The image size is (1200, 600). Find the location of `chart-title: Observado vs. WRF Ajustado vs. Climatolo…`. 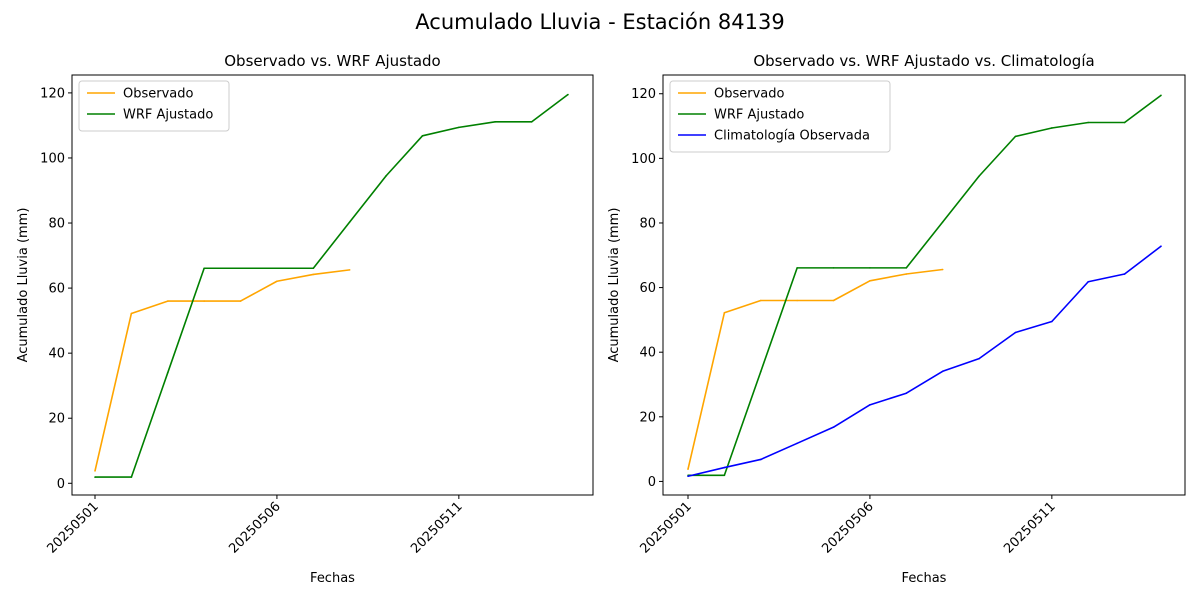

chart-title: Observado vs. WRF Ajustado vs. Climatolo… is located at coordinates (923, 61).